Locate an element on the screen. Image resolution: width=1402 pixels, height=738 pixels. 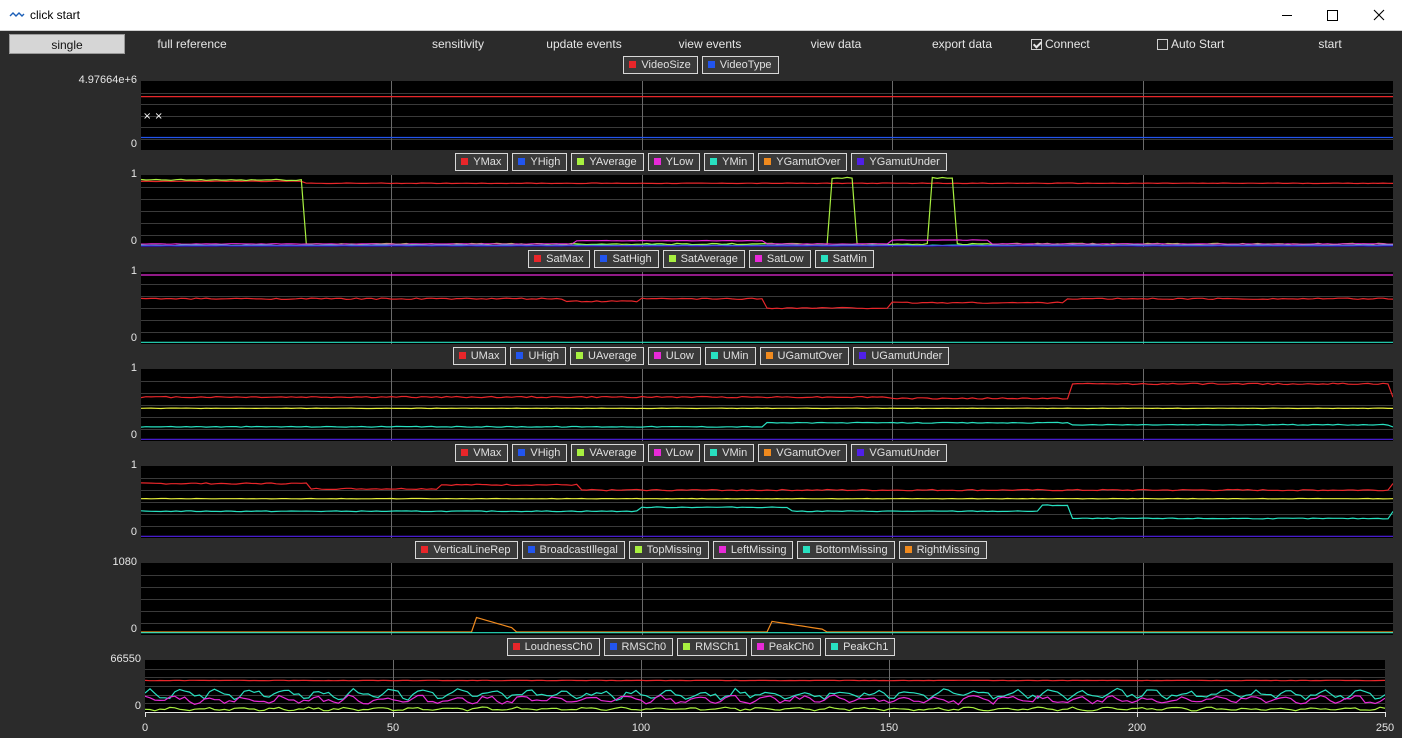
legend-toggle-vmax: VMax is located at coordinates (482, 453).